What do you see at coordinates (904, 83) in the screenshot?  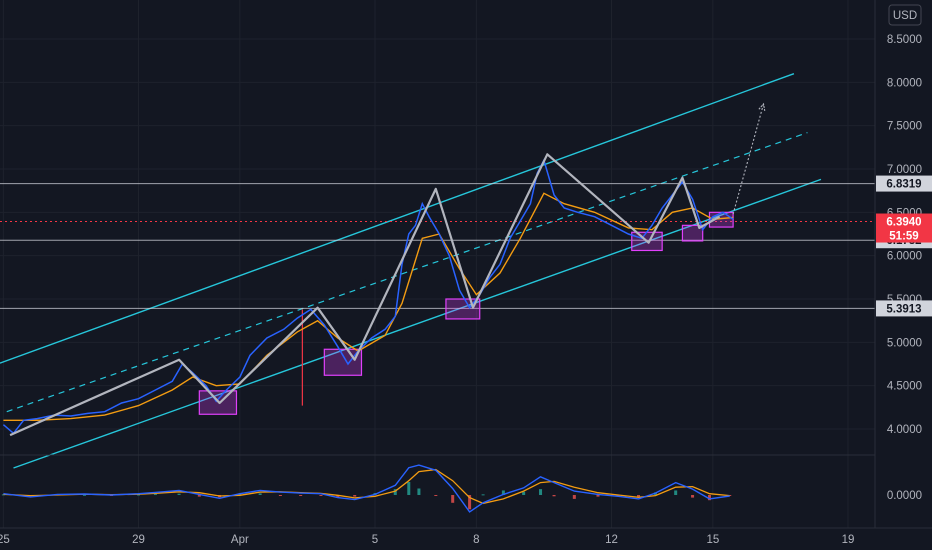 I see `y-tick-label-8: 8.0000` at bounding box center [904, 83].